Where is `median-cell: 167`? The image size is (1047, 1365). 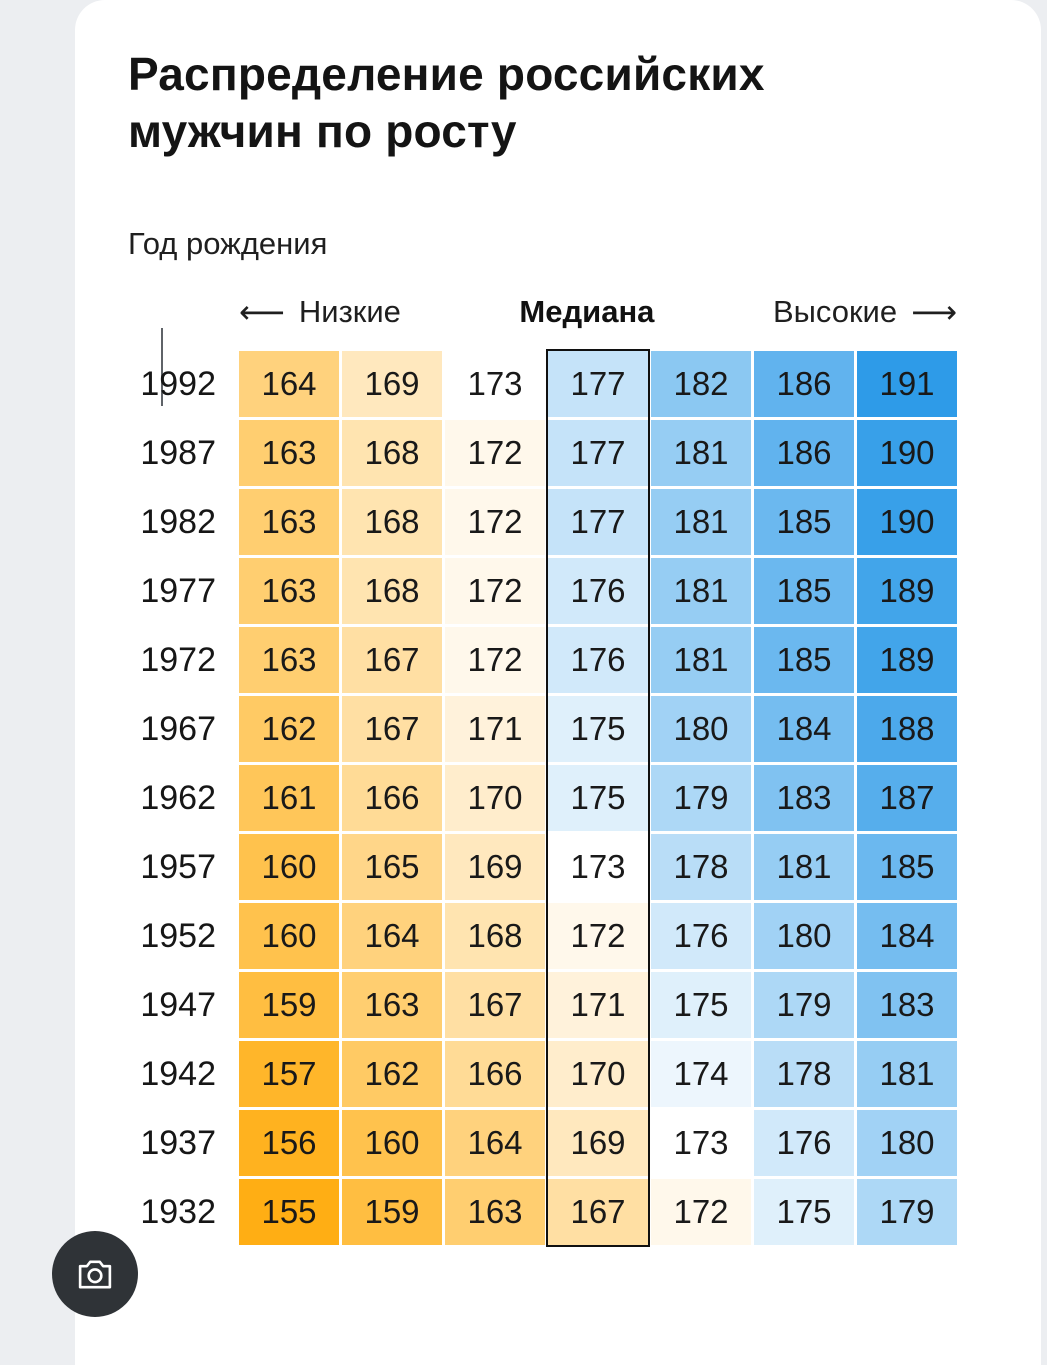 median-cell: 167 is located at coordinates (598, 1212).